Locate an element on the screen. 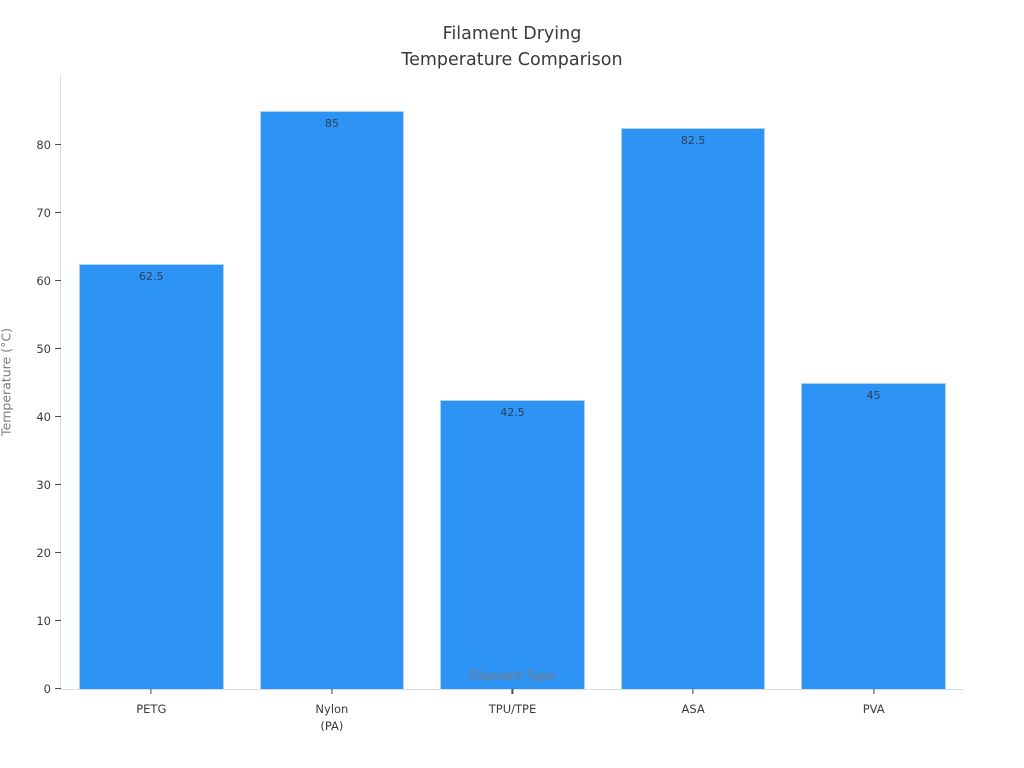 Image resolution: width=1024 pixels, height=768 pixels. bar-value-label: 82.5 is located at coordinates (693, 141).